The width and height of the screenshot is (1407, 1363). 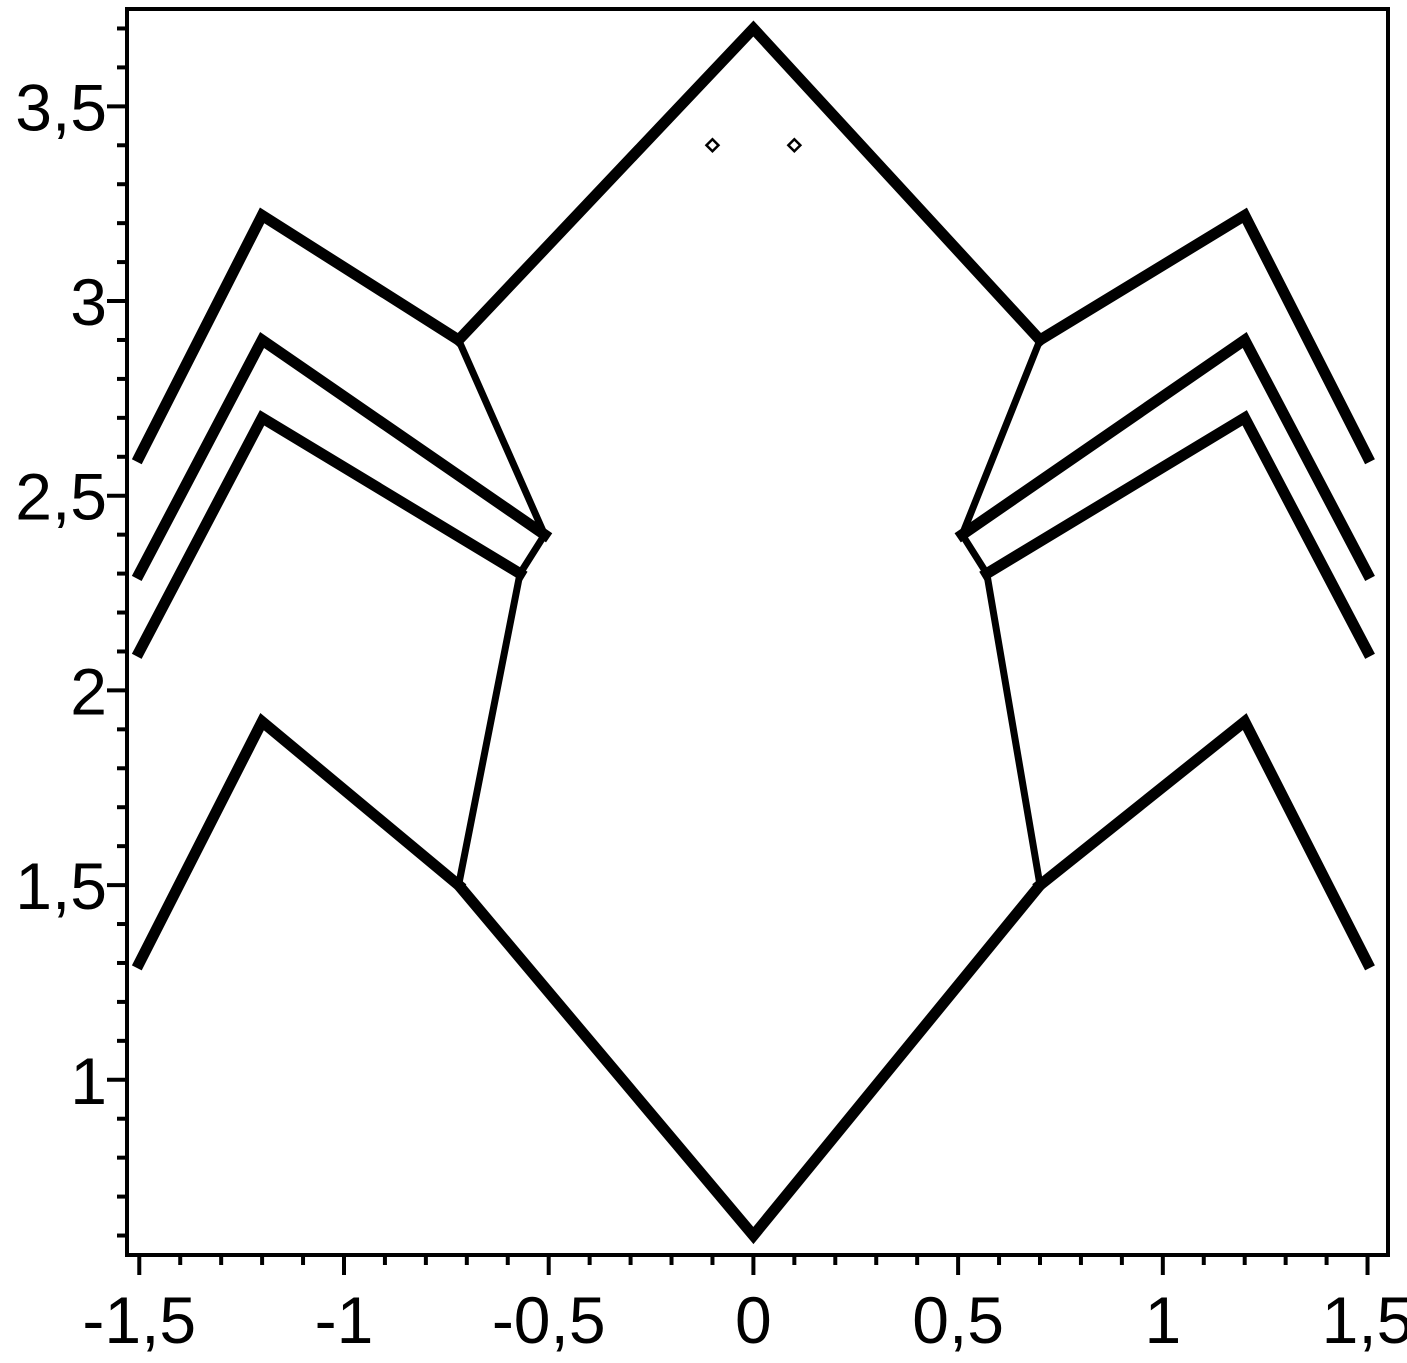 What do you see at coordinates (549, 1320) in the screenshot?
I see `x-tick-label: -0,5` at bounding box center [549, 1320].